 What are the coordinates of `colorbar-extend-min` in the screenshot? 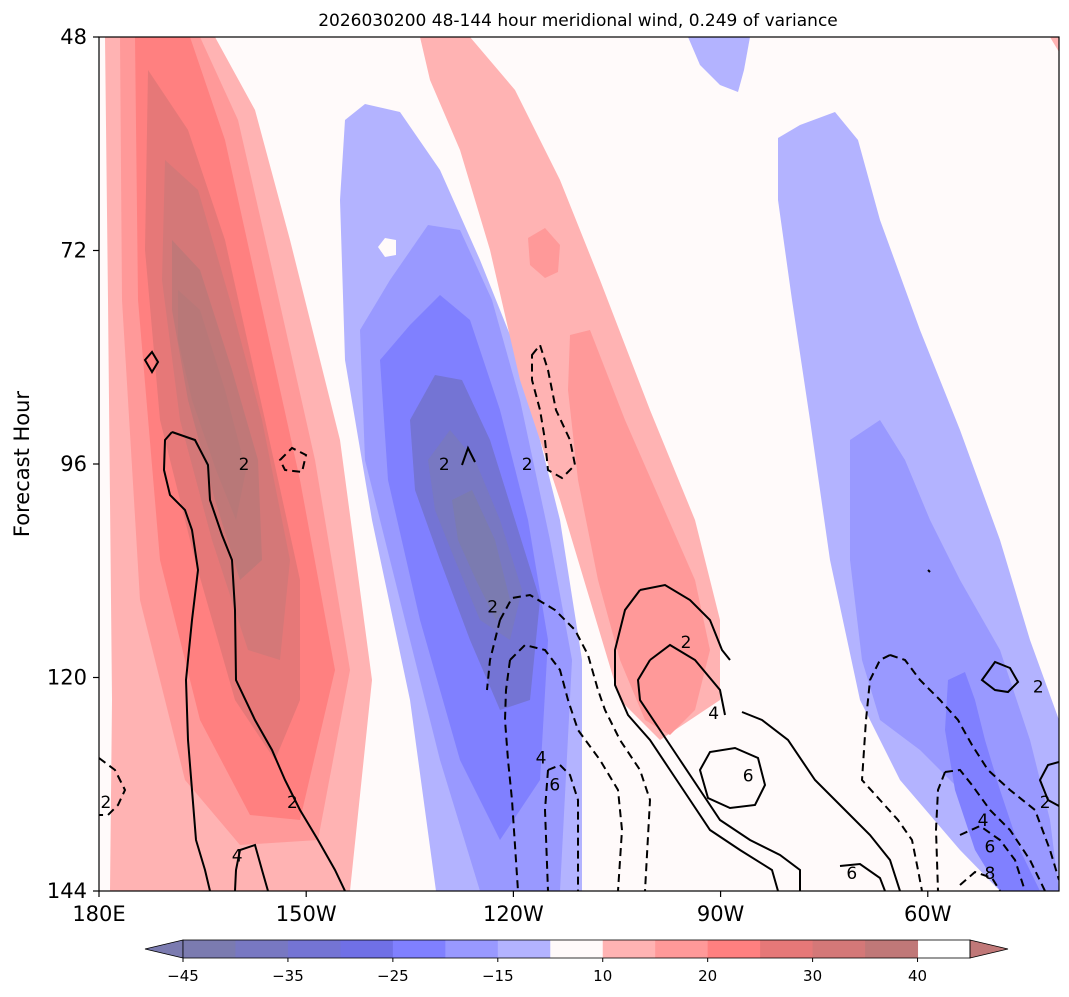 It's located at (164, 949).